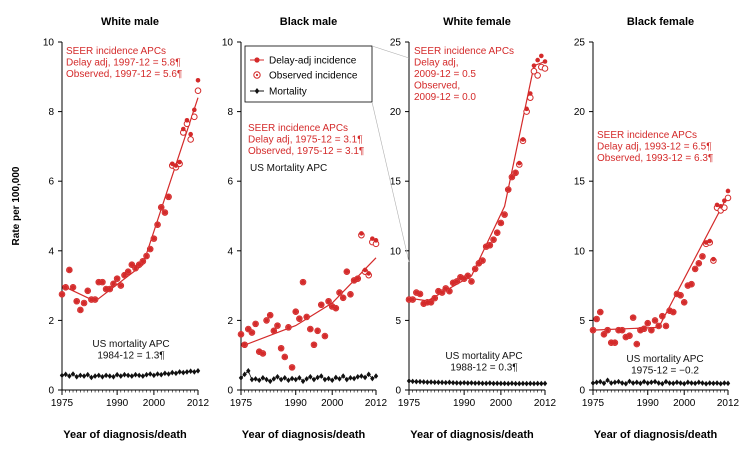 The width and height of the screenshot is (747, 456). Describe the element at coordinates (580, 182) in the screenshot. I see `y-tick-label: 15` at that location.